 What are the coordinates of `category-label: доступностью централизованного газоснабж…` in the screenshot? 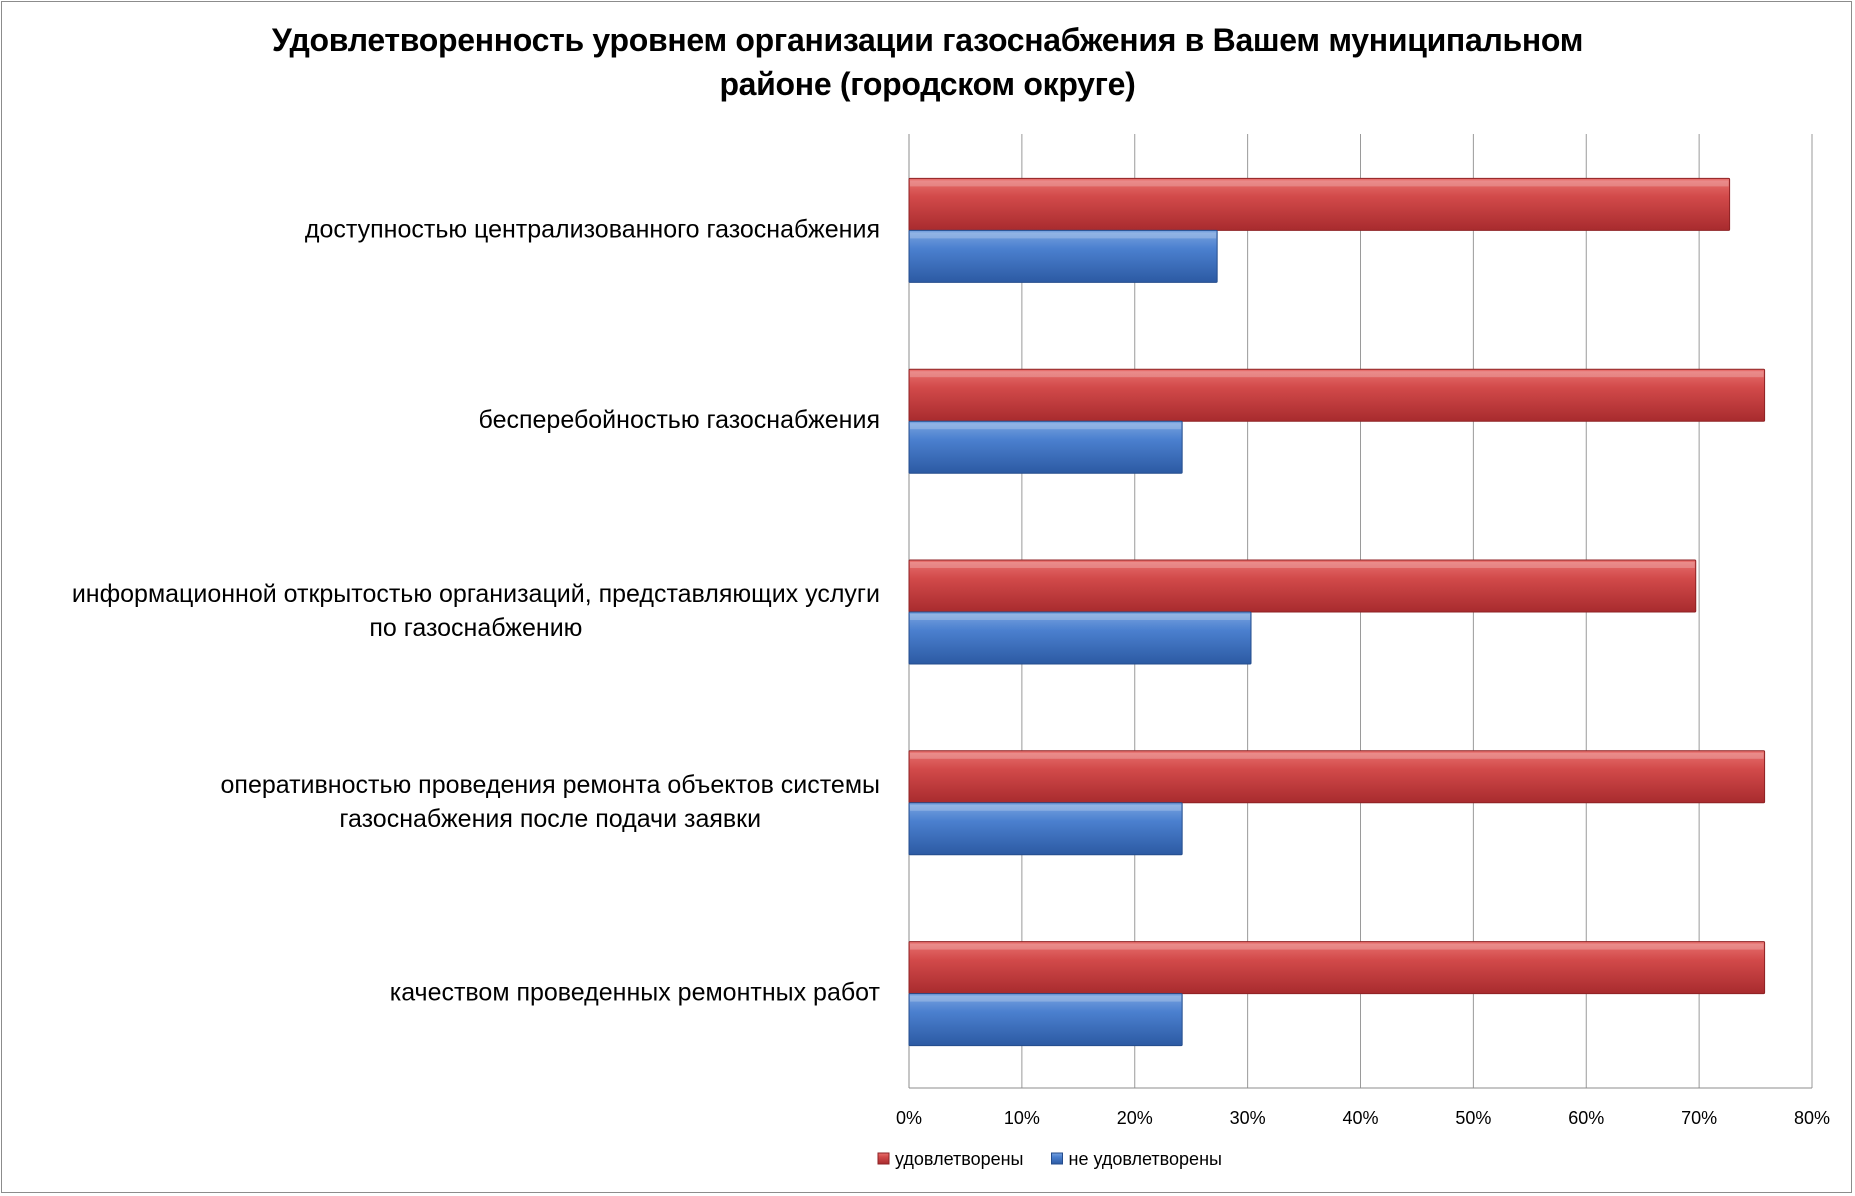 It's located at (592, 229).